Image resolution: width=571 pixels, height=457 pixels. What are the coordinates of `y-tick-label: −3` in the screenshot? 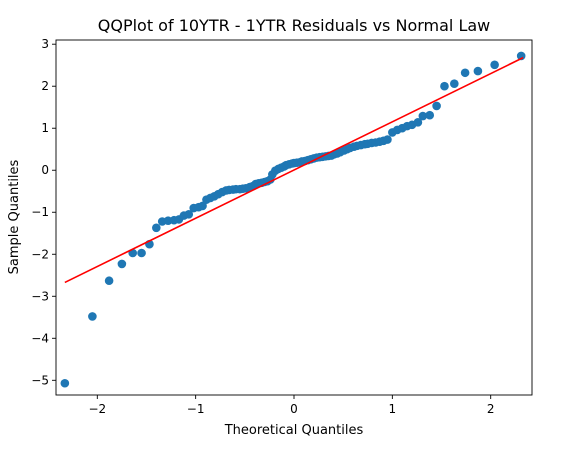 It's located at (40, 296).